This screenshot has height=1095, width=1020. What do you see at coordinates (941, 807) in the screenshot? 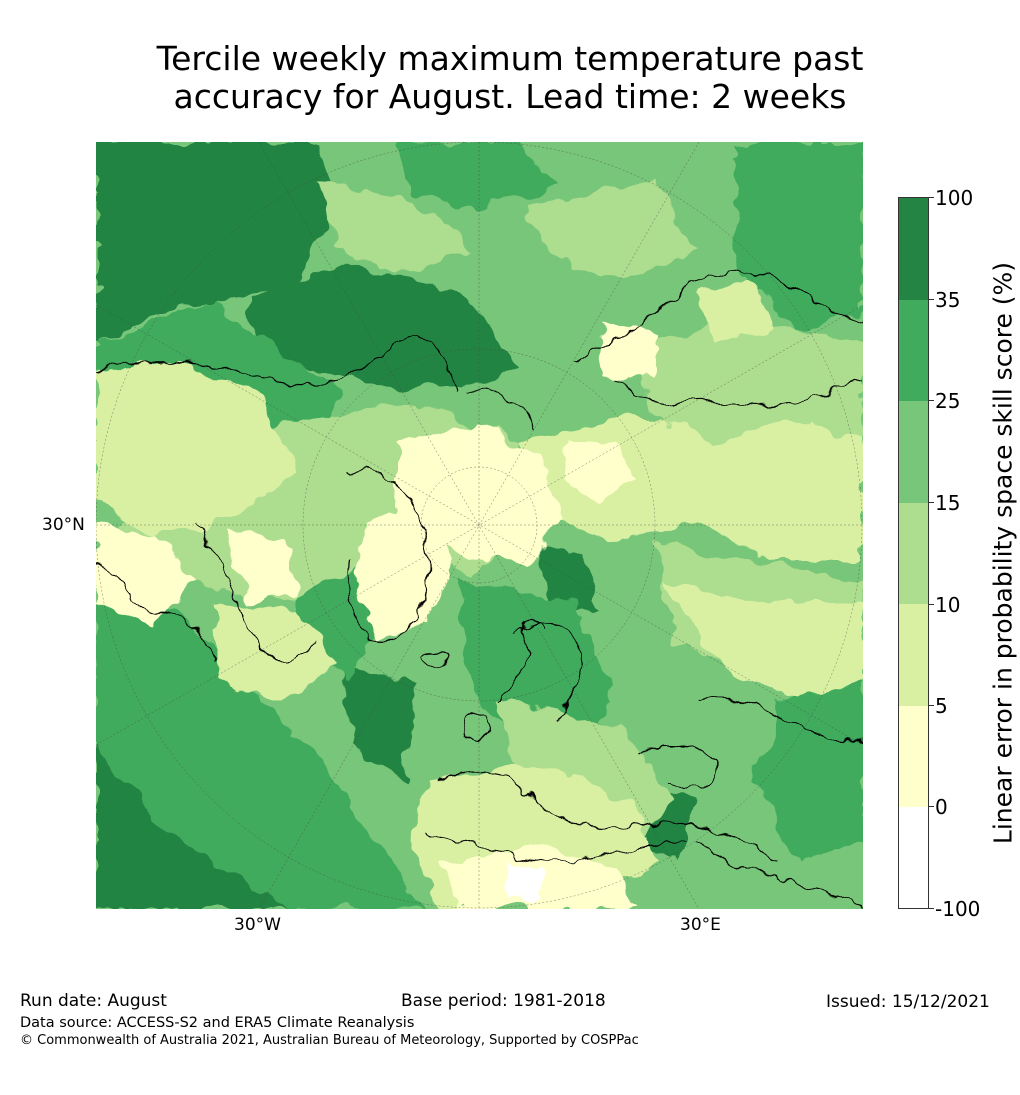
I see `colorbar-tick-label: 0` at bounding box center [941, 807].